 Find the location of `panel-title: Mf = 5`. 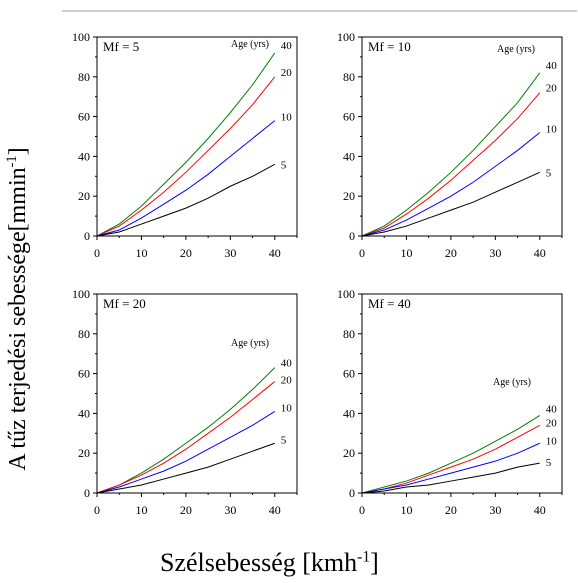

panel-title: Mf = 5 is located at coordinates (121, 46).